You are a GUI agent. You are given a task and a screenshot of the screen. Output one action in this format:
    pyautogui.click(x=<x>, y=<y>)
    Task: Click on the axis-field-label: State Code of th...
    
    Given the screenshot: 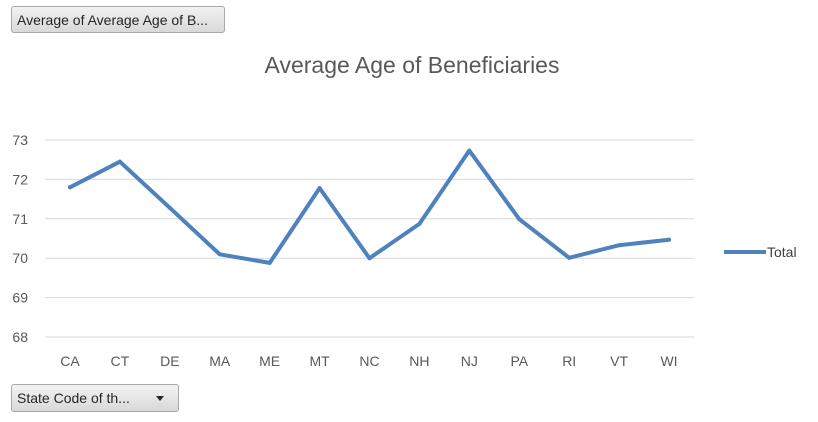 What is the action you would take?
    pyautogui.click(x=73, y=398)
    